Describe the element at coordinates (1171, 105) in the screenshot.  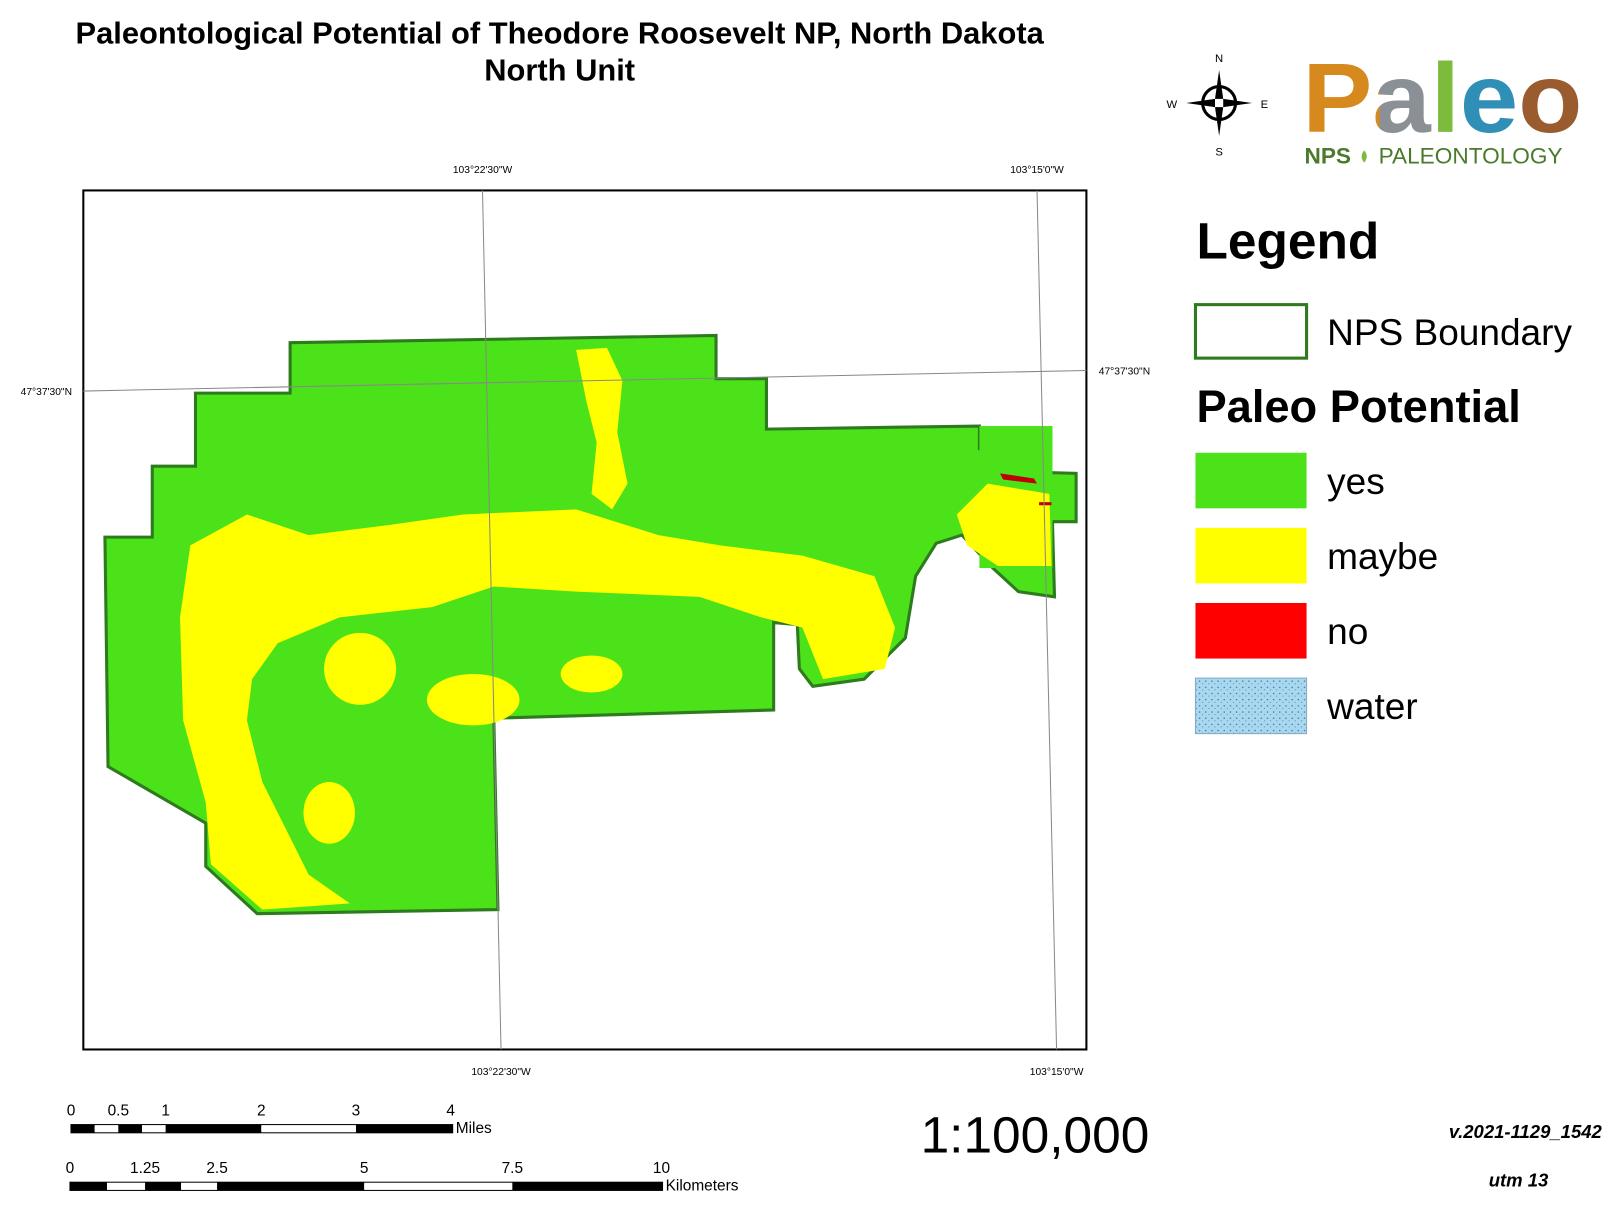
I see `compass-w: W` at that location.